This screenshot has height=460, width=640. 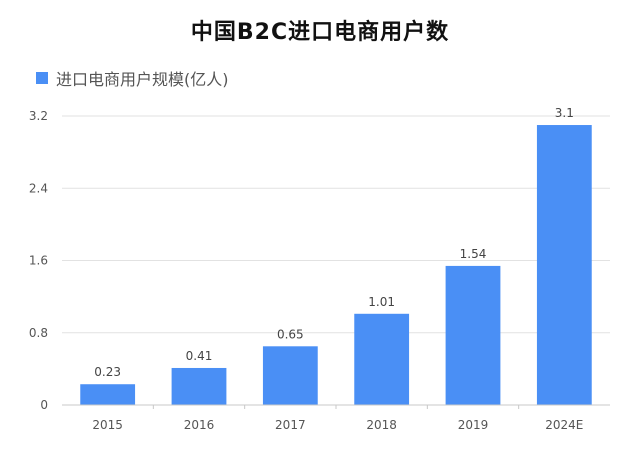 What do you see at coordinates (44, 405) in the screenshot?
I see `y-tick-label: 0` at bounding box center [44, 405].